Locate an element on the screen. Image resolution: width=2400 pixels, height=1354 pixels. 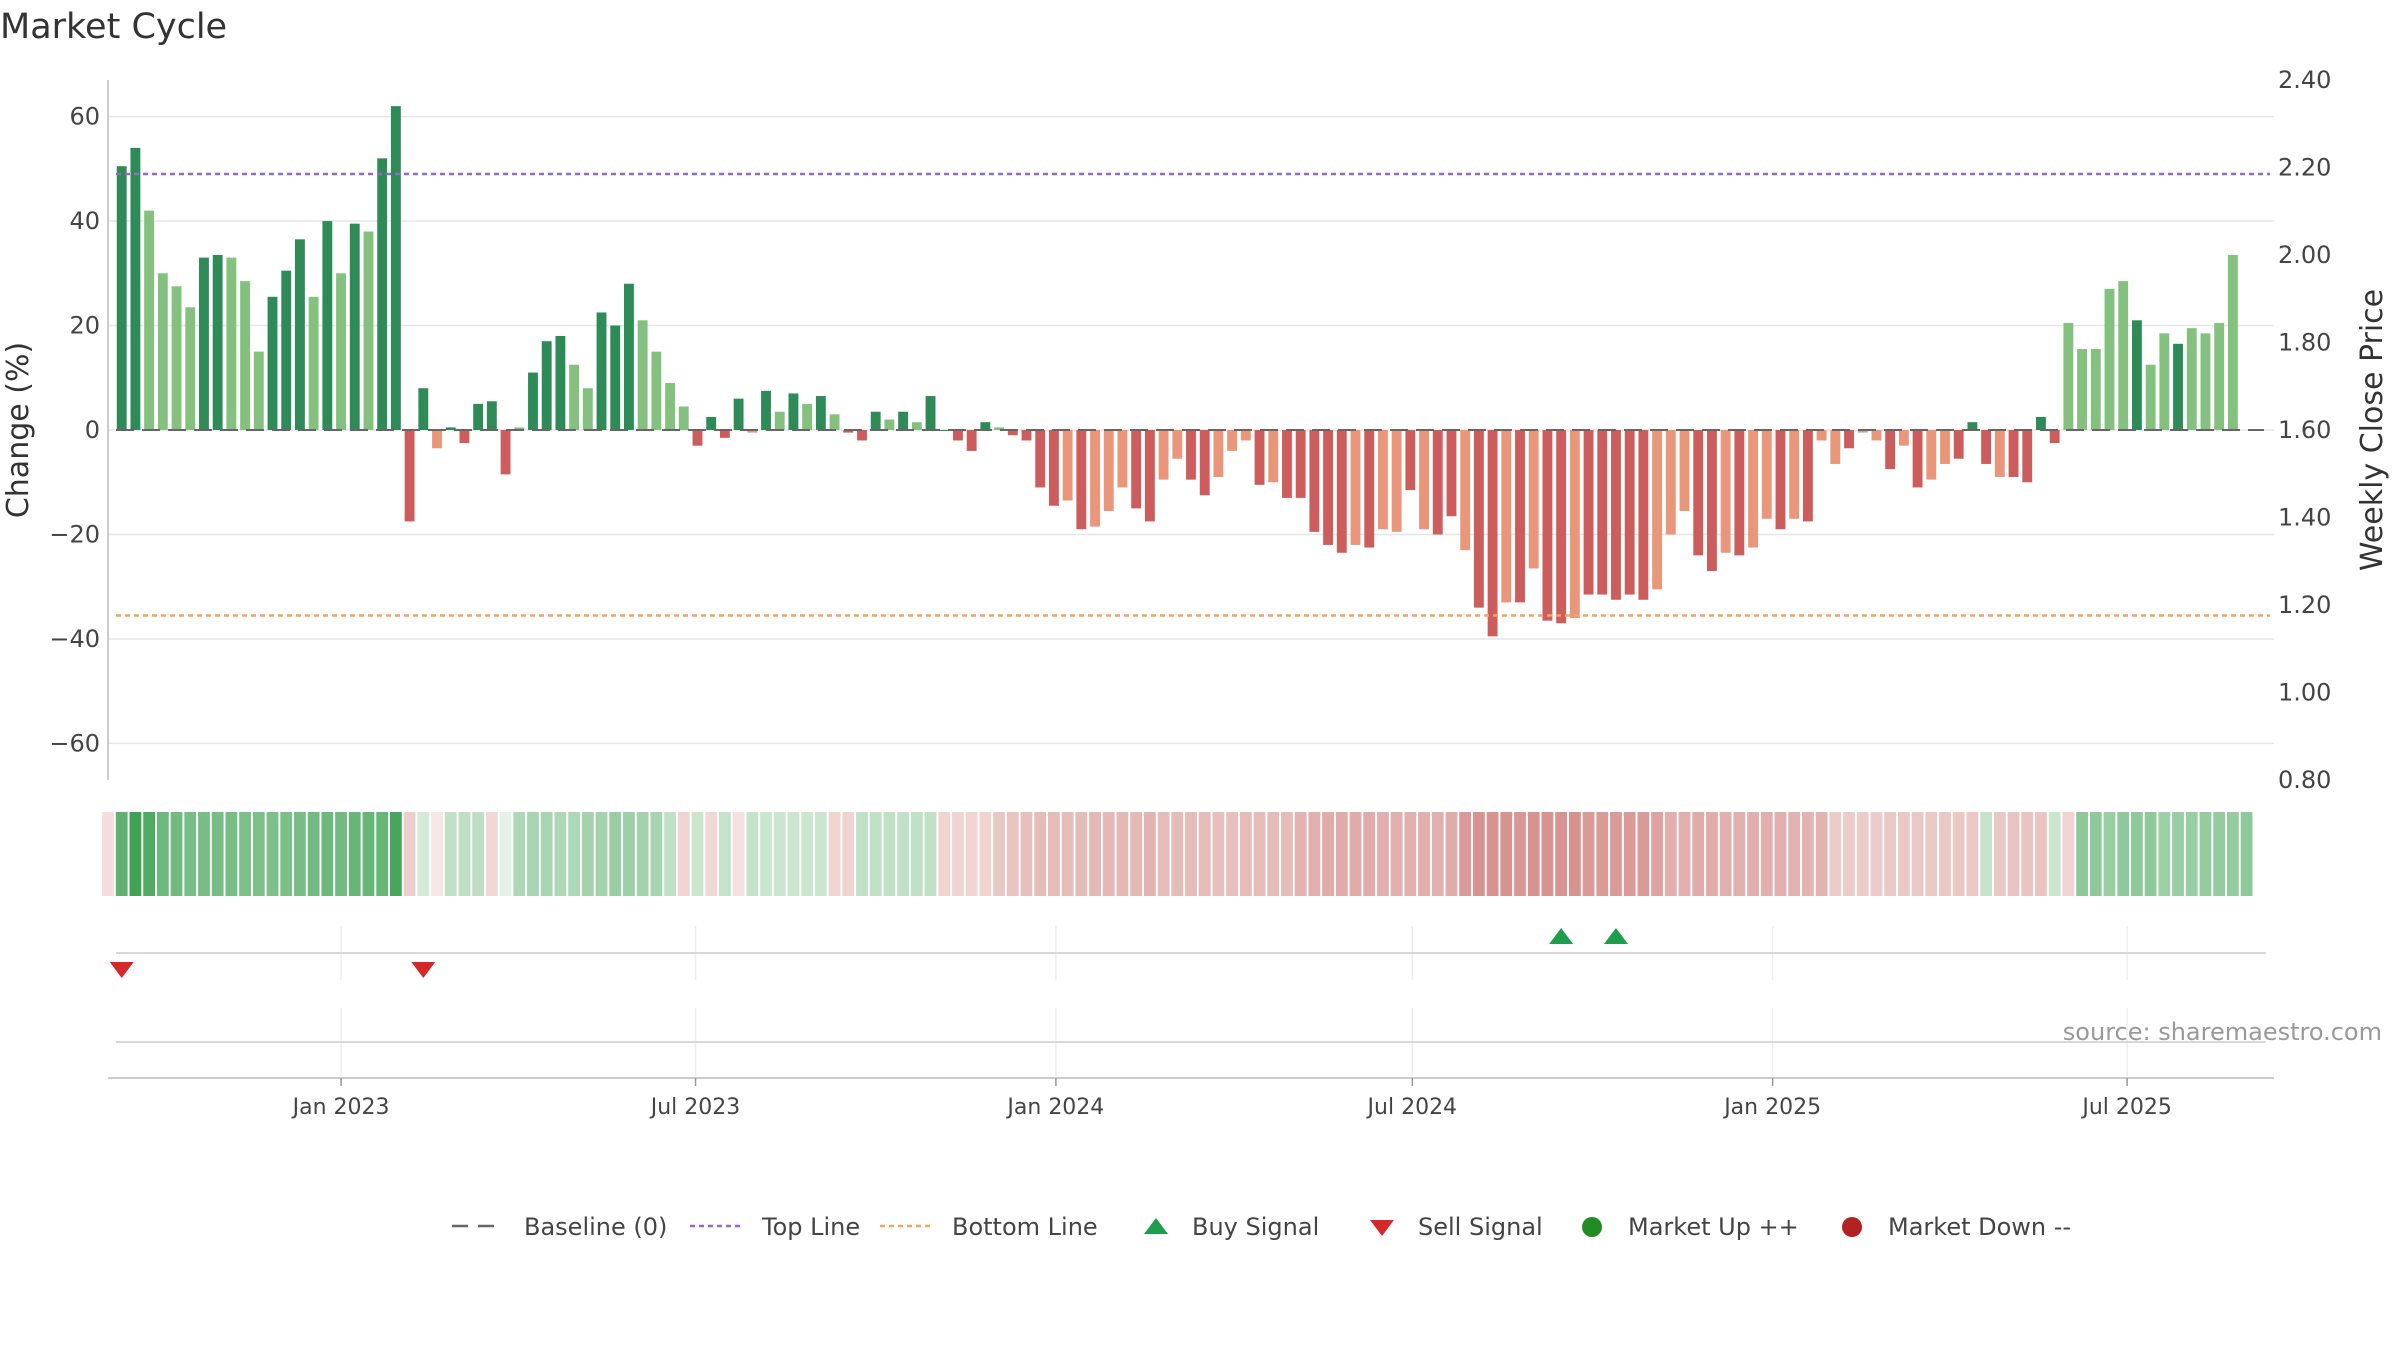
legend-label: Sell Signal is located at coordinates (1480, 1227).